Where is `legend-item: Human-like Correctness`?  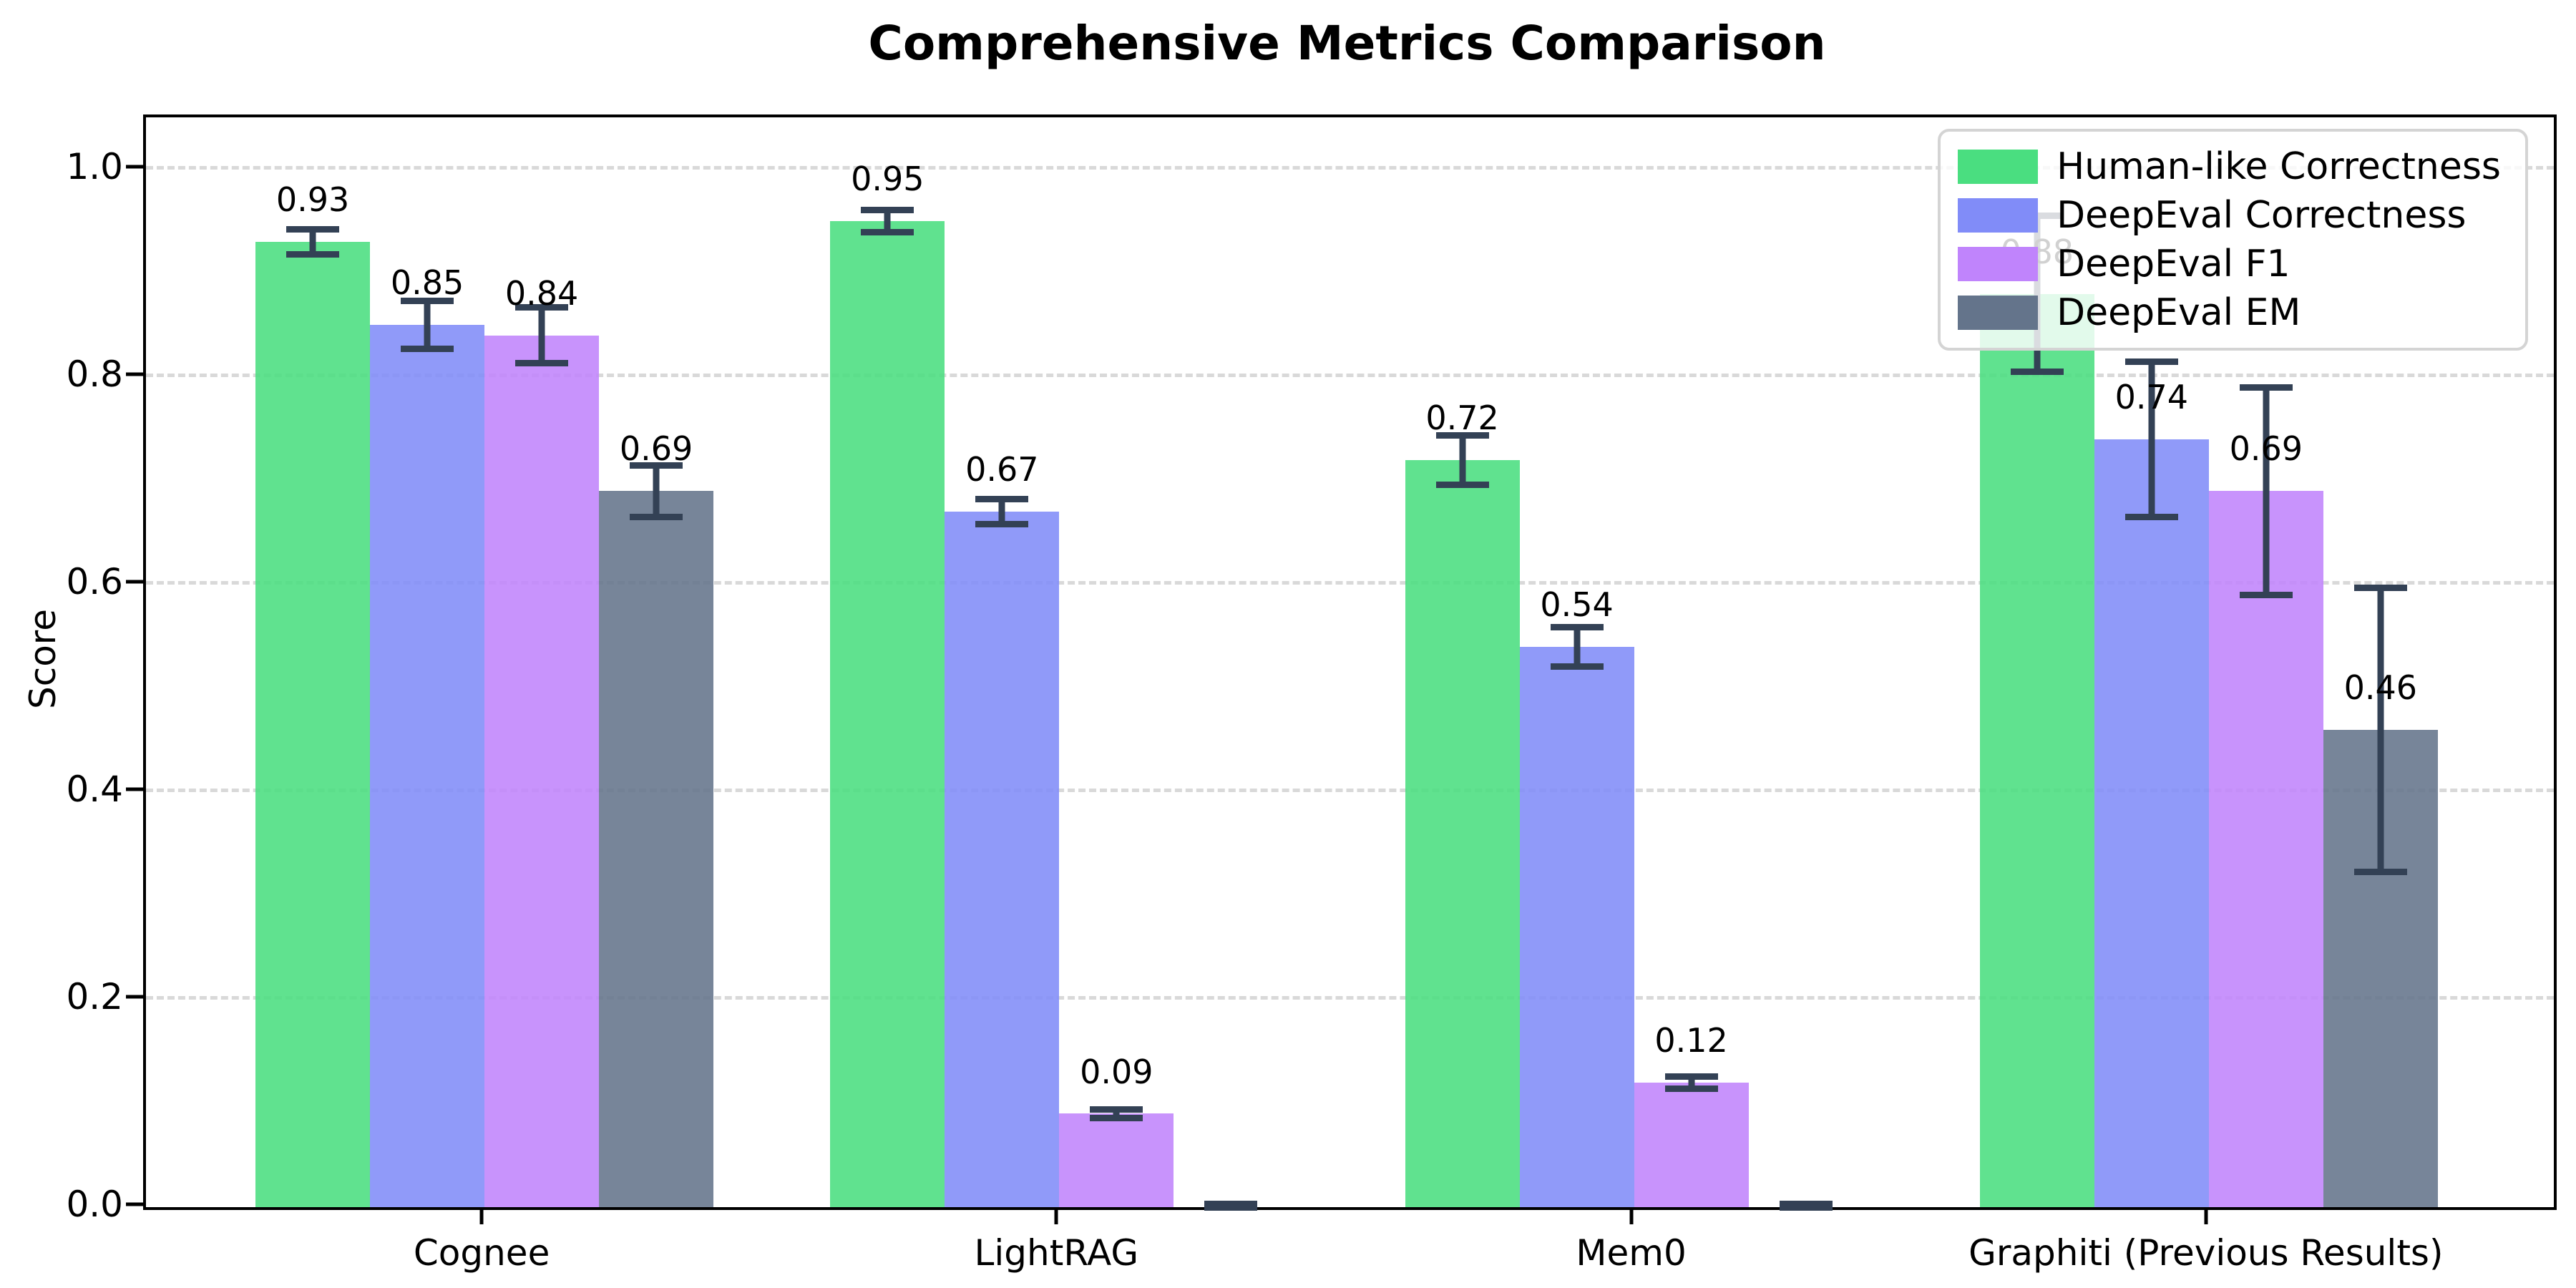
legend-item: Human-like Correctness is located at coordinates (2229, 167).